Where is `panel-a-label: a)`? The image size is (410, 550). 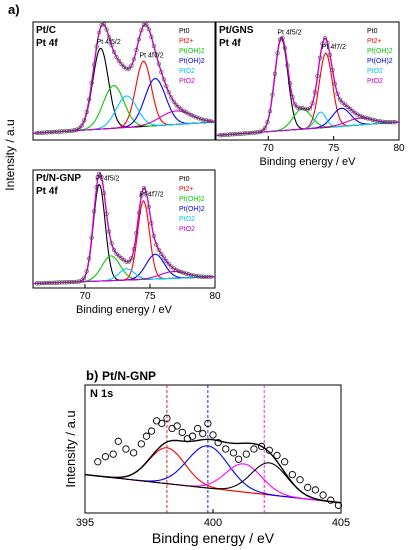 panel-a-label: a) is located at coordinates (14, 9).